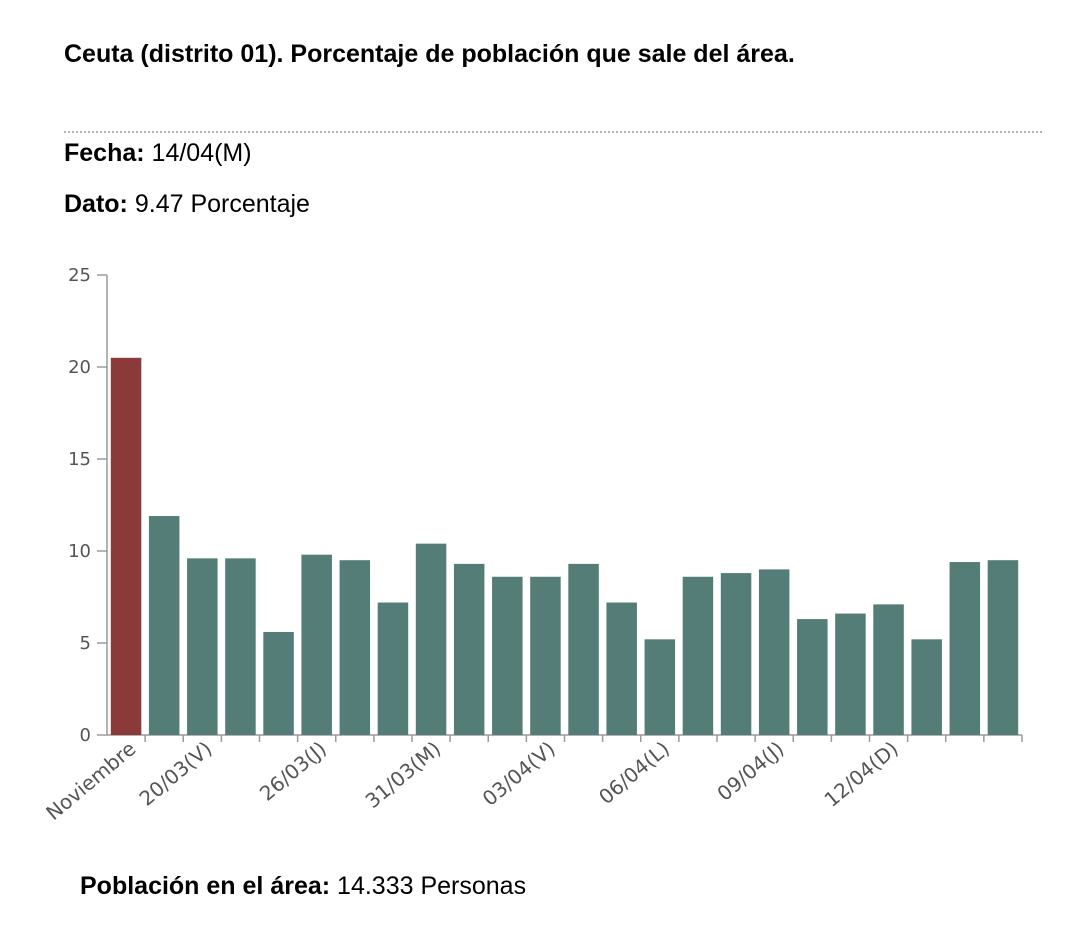 Image resolution: width=1084 pixels, height=940 pixels. Describe the element at coordinates (860, 773) in the screenshot. I see `x-tick-label: 12/04(D)` at that location.